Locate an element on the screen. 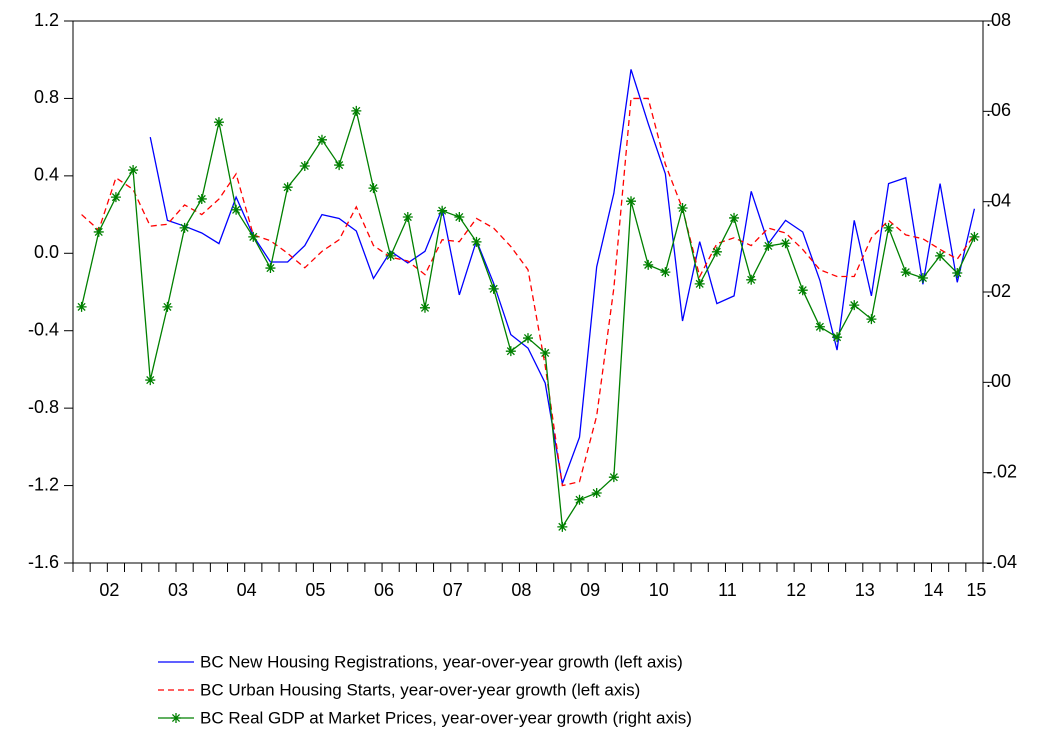 Image resolution: width=1049 pixels, height=738 pixels. x-tick-label: 14 is located at coordinates (933, 590).